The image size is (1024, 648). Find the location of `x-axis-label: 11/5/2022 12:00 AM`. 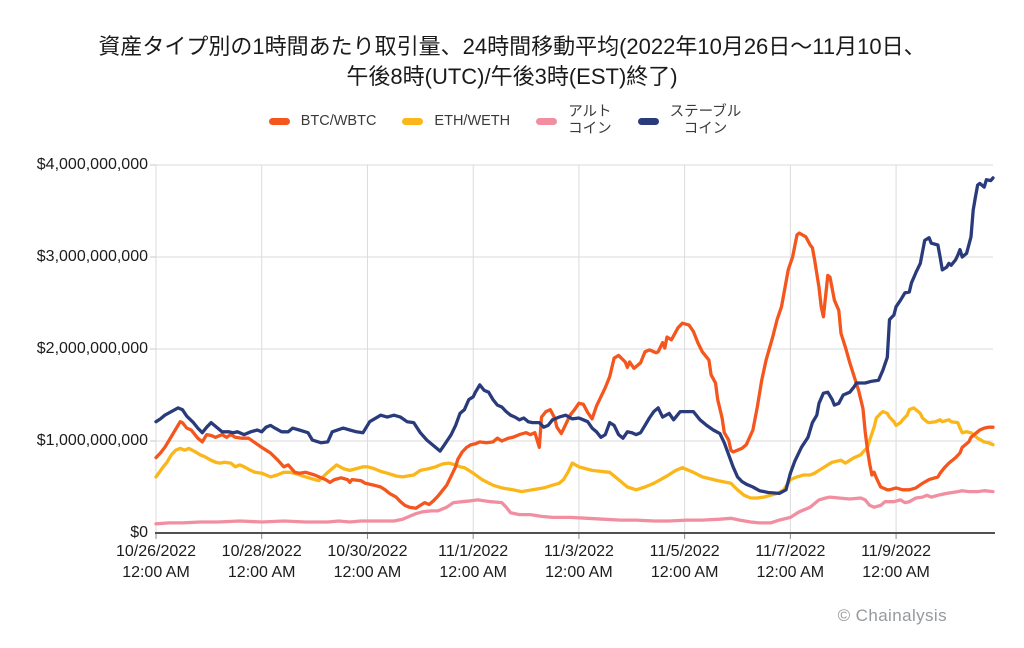

x-axis-label: 11/5/2022 12:00 AM is located at coordinates (684, 562).